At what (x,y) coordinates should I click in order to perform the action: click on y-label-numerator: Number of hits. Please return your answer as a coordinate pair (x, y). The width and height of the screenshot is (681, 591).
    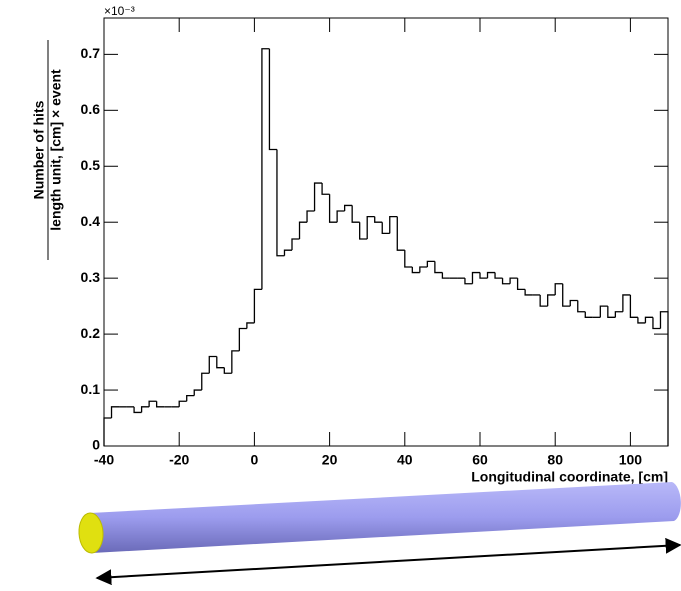
    Looking at the image, I should click on (39, 149).